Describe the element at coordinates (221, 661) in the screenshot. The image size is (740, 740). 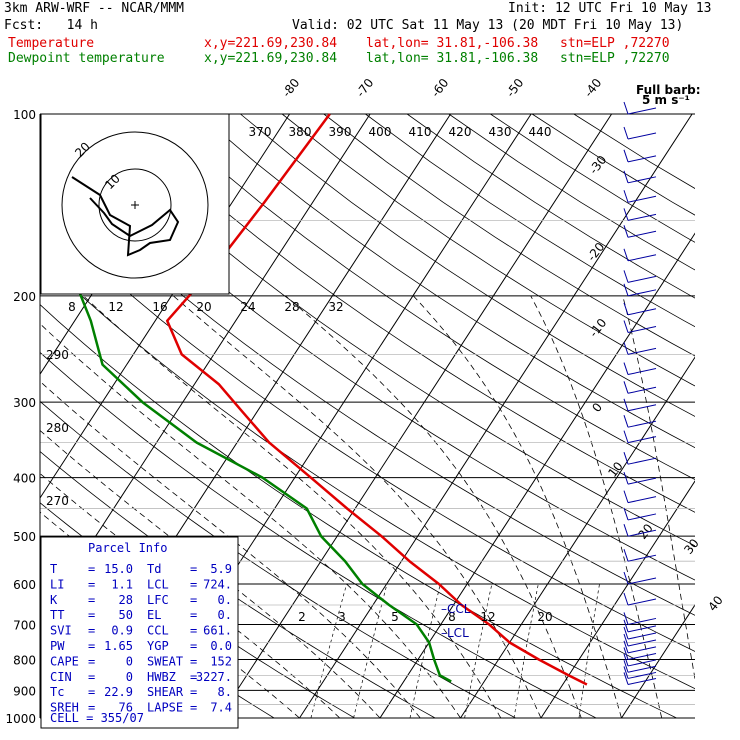
I see `parcel-value-right: 152` at that location.